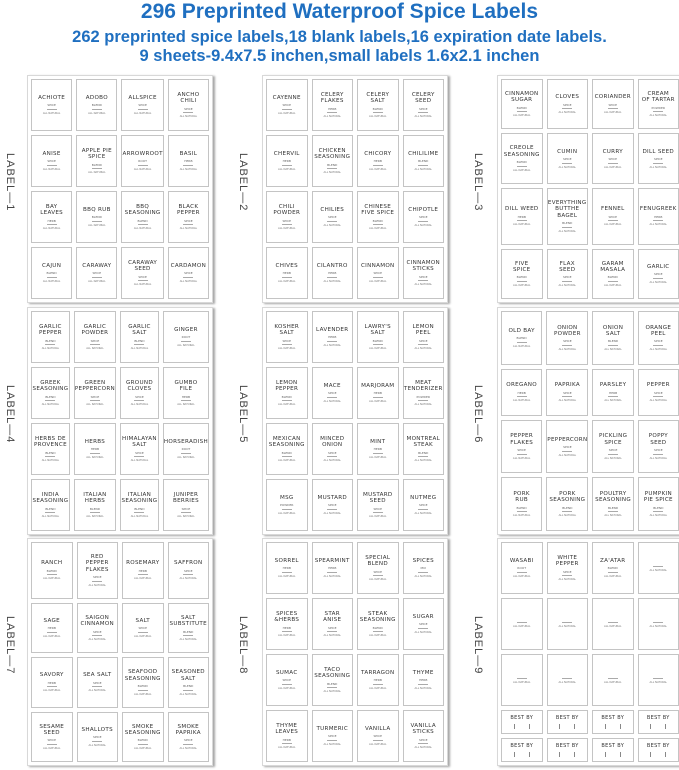 This screenshot has width=679, height=770. Describe the element at coordinates (522, 439) in the screenshot. I see `spice-name: PEPPER FLAKES` at that location.